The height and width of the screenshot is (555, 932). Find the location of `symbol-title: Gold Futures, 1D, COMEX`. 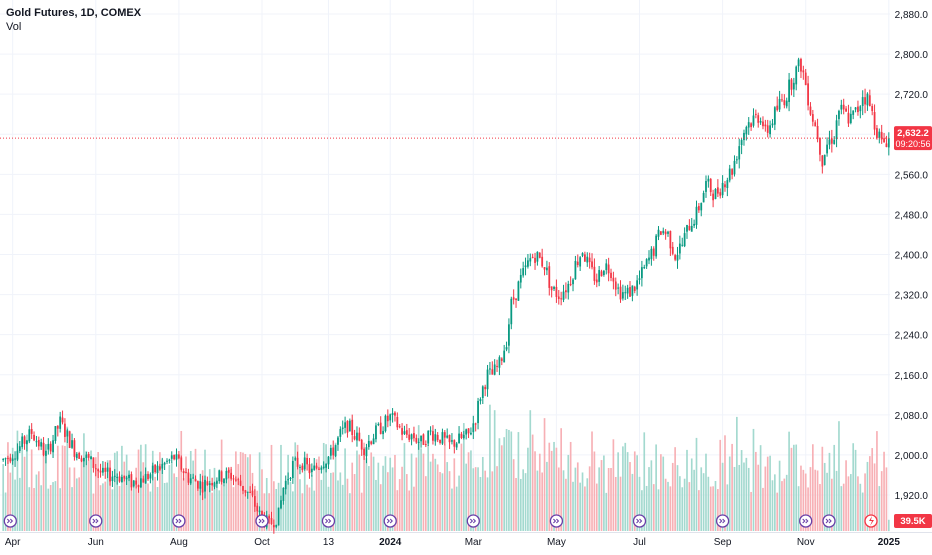

symbol-title: Gold Futures, 1D, COMEX is located at coordinates (74, 13).